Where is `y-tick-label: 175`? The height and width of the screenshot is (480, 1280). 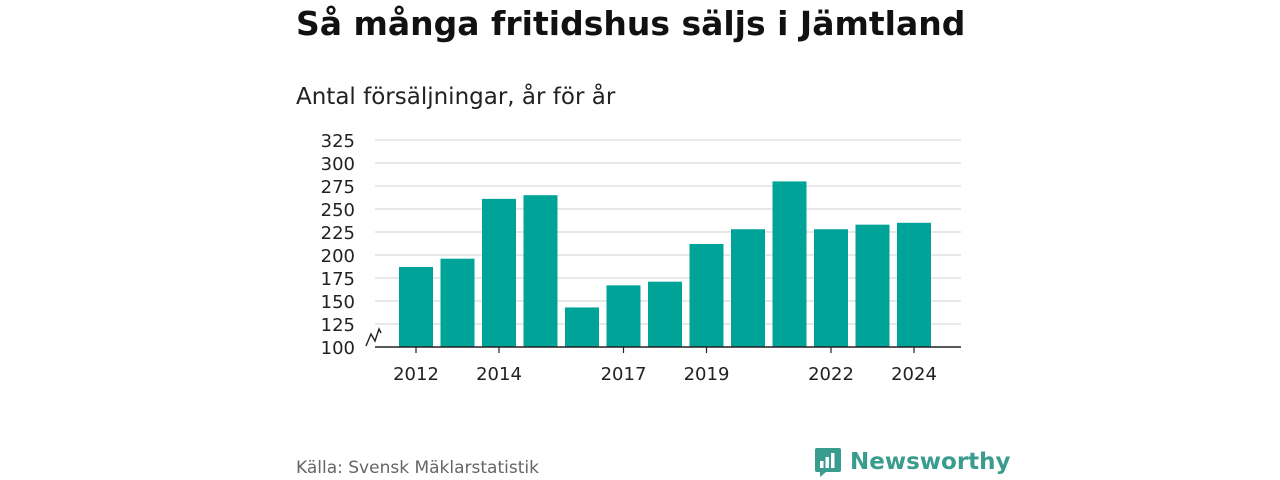 y-tick-label: 175 is located at coordinates (338, 279).